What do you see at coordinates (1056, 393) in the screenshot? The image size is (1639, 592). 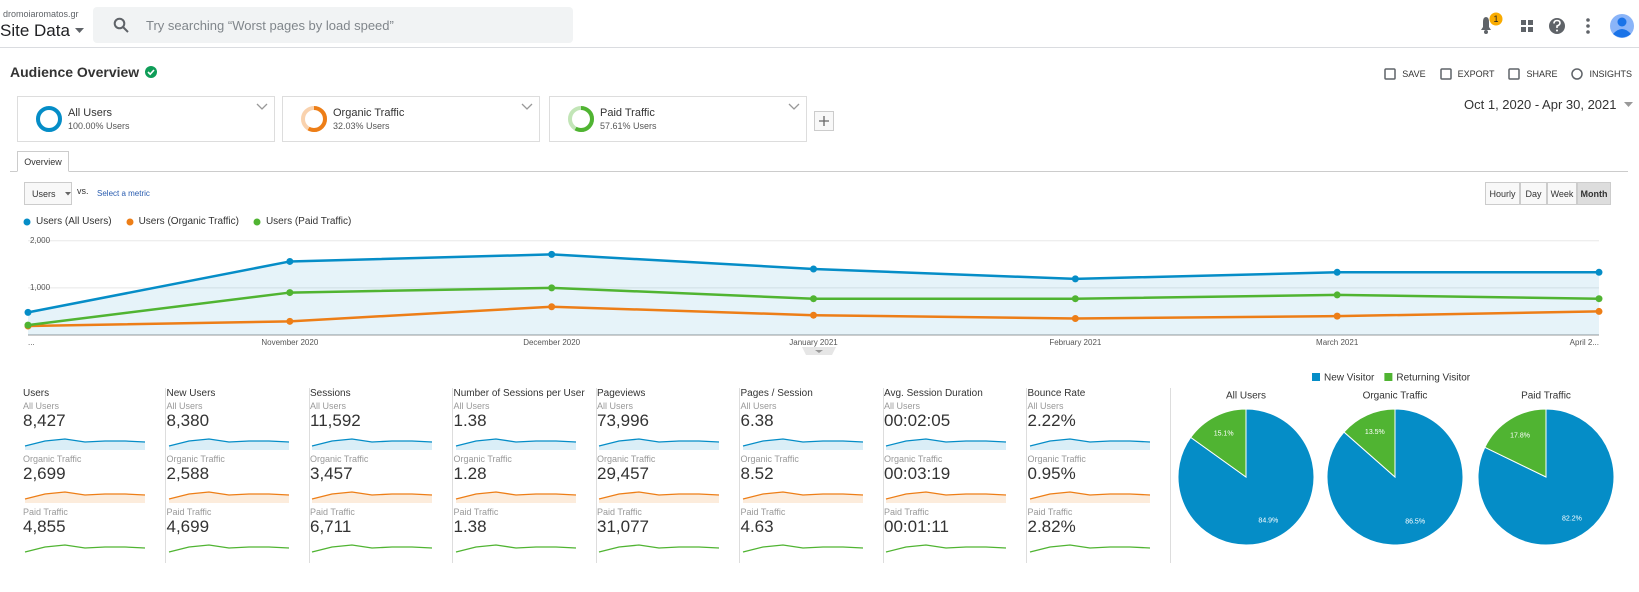 I see `metric-name: Bounce Rate` at bounding box center [1056, 393].